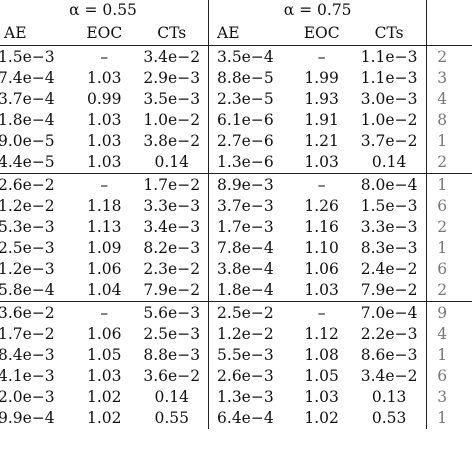  Describe the element at coordinates (389, 140) in the screenshot. I see `table-cell: 3.7e−2` at that location.